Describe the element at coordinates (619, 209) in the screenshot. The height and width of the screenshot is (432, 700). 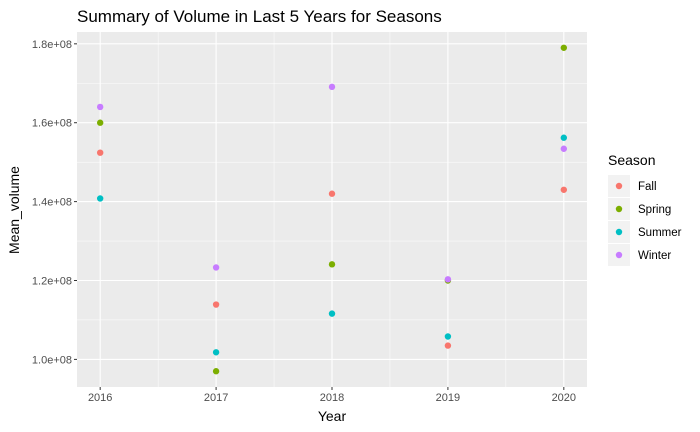
I see `legend-key-spring` at that location.